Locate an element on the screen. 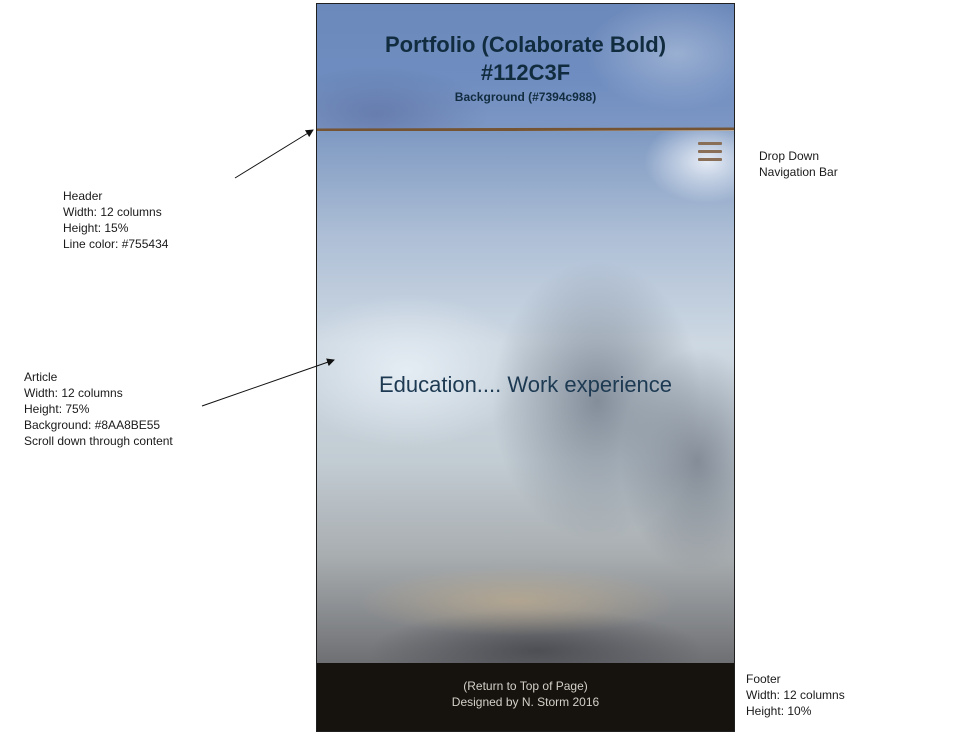 The height and width of the screenshot is (735, 964). nav-annotation: Drop Down Navigation Bar is located at coordinates (798, 164).